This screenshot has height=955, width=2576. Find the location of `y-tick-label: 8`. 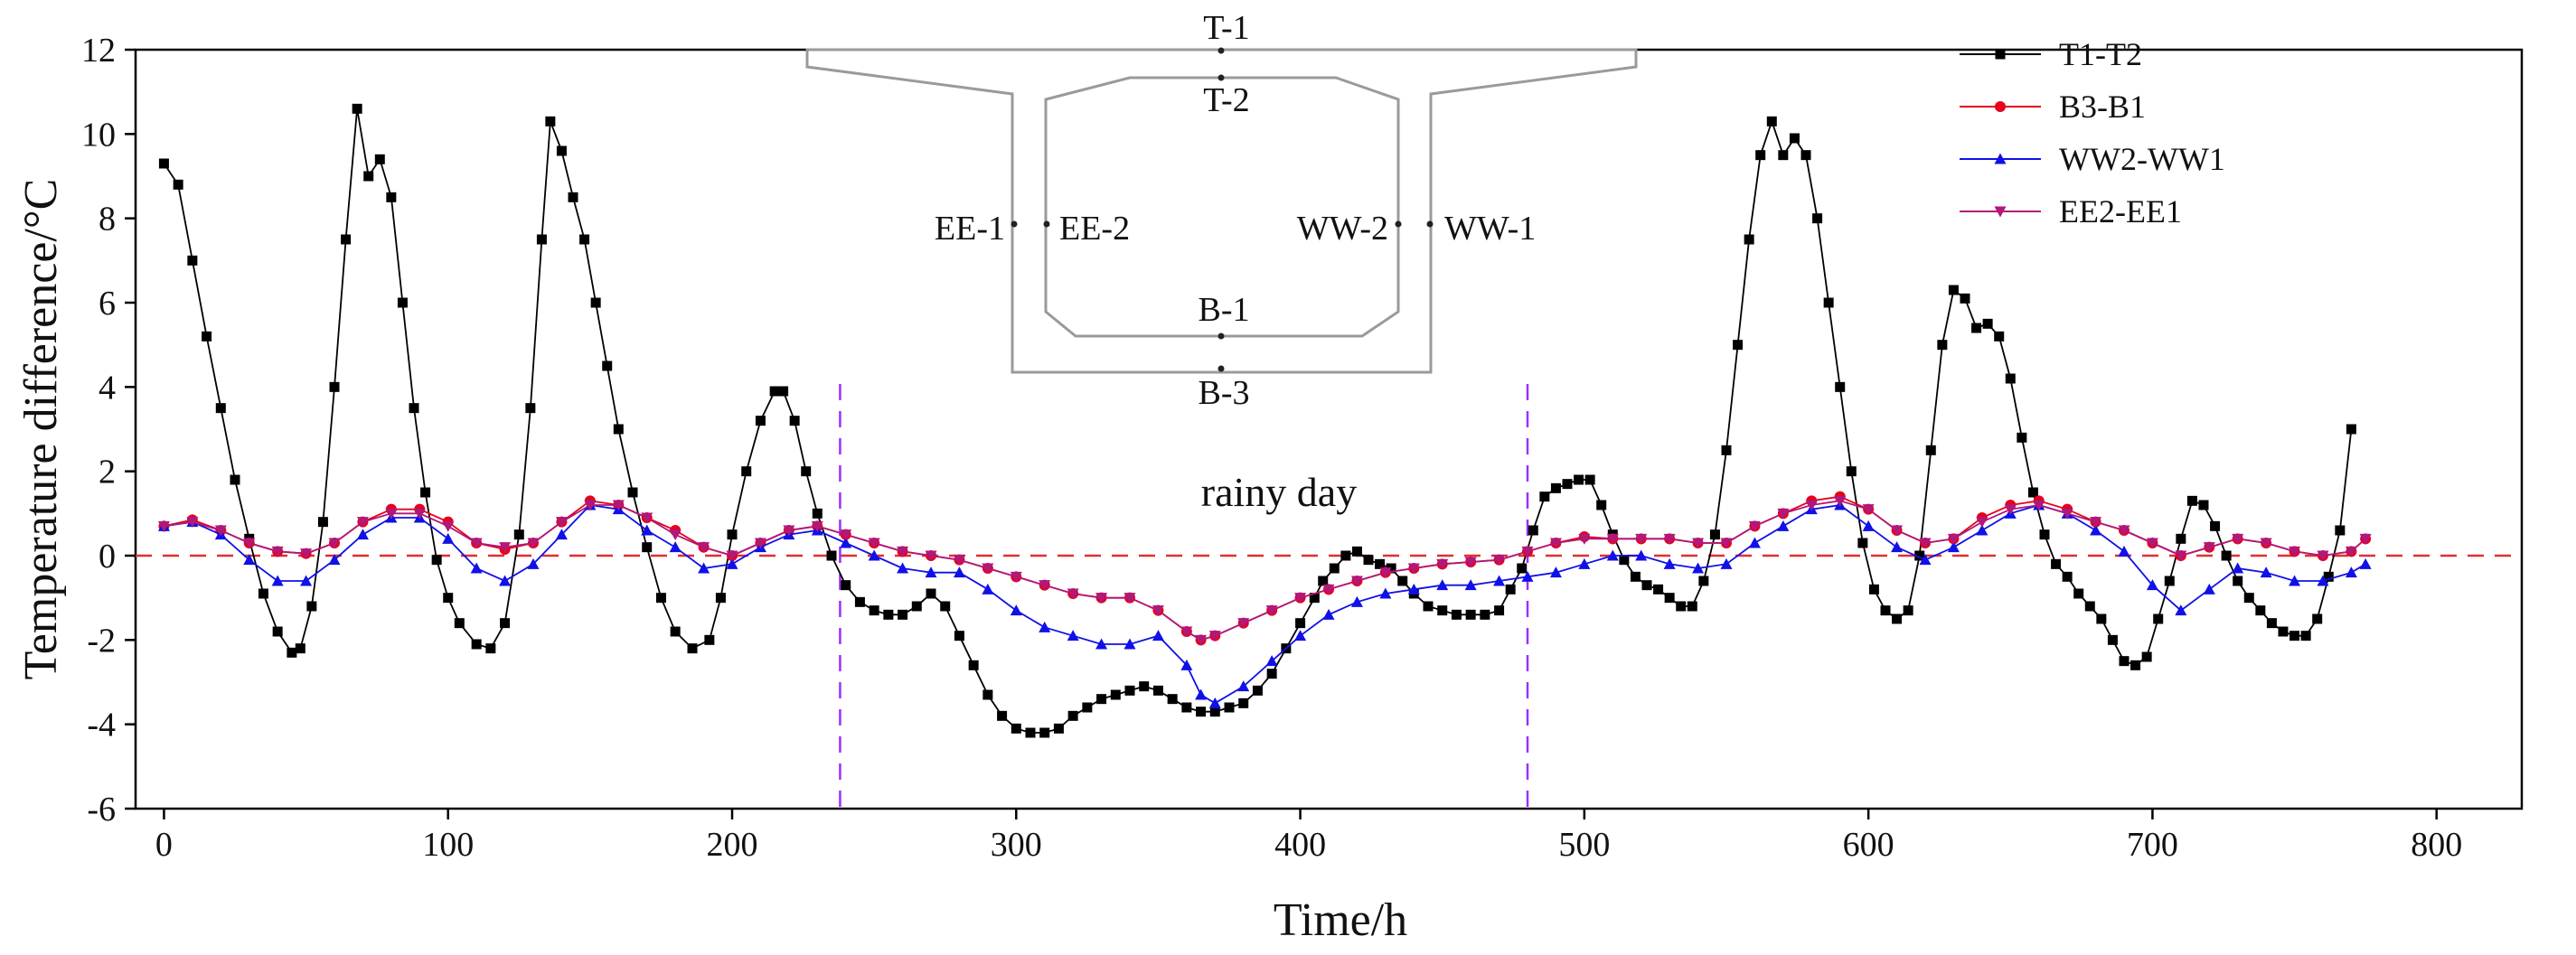

y-tick-label: 8 is located at coordinates (107, 220).